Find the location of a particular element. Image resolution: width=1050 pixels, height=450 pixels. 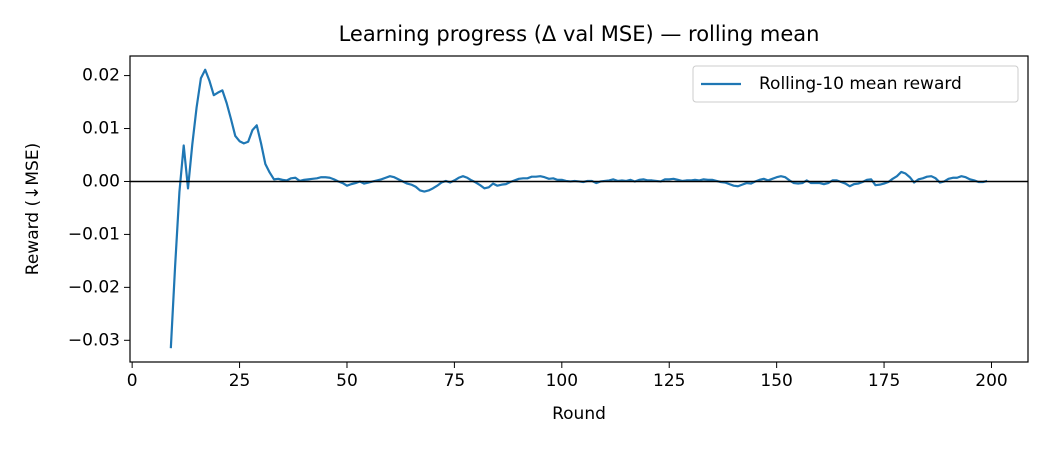

y-tick-label: −0.03 is located at coordinates (94, 340).